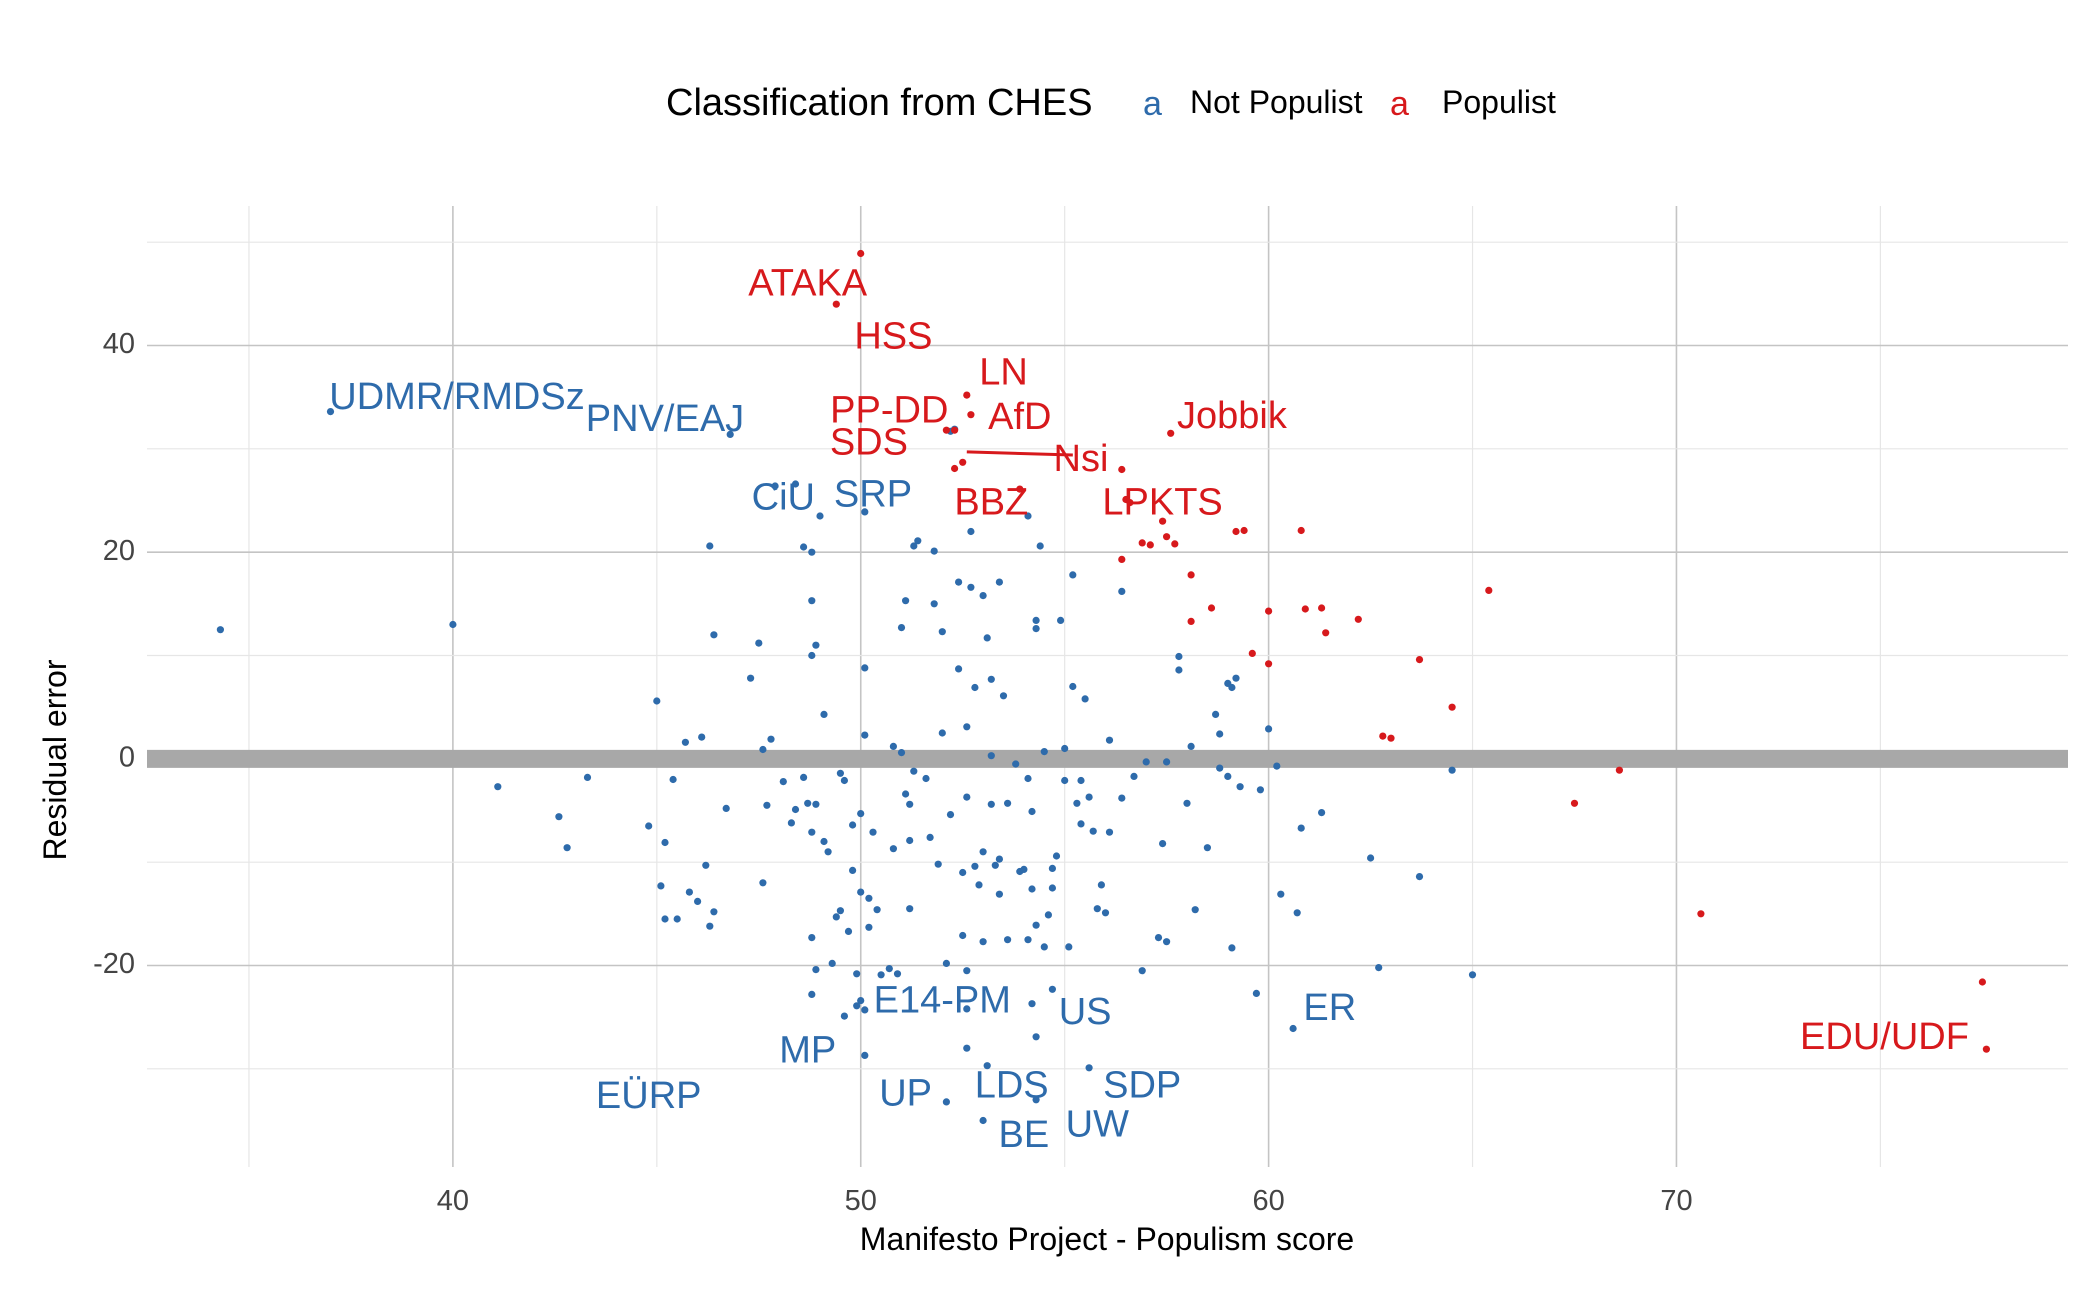 The height and width of the screenshot is (1297, 2100). I want to click on party-label-srp: SRP, so click(873, 494).